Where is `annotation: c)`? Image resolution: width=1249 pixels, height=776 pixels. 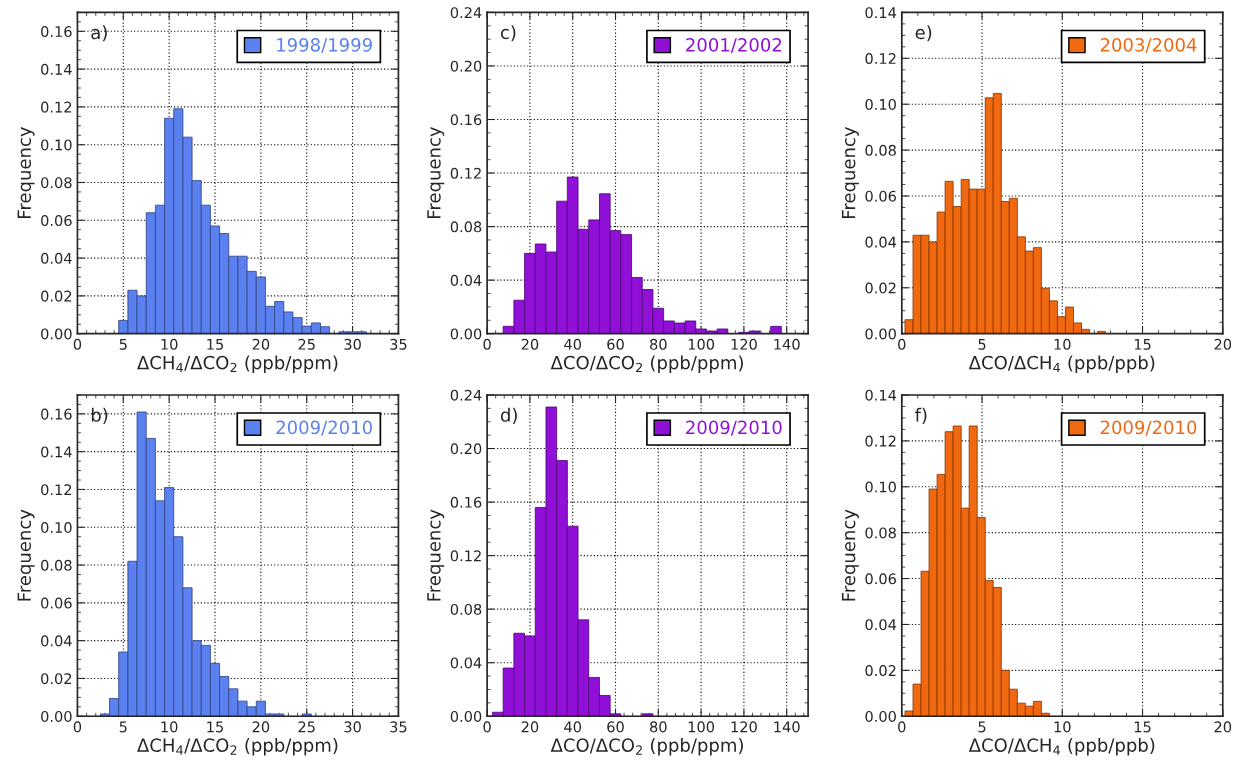
annotation: c) is located at coordinates (508, 33).